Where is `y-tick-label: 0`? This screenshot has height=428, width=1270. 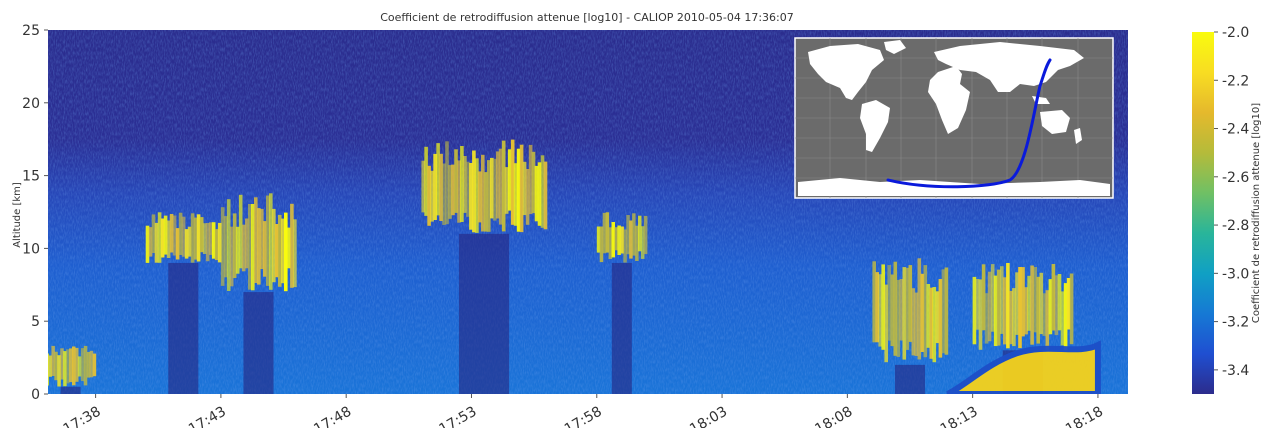 y-tick-label: 0 is located at coordinates (35, 395).